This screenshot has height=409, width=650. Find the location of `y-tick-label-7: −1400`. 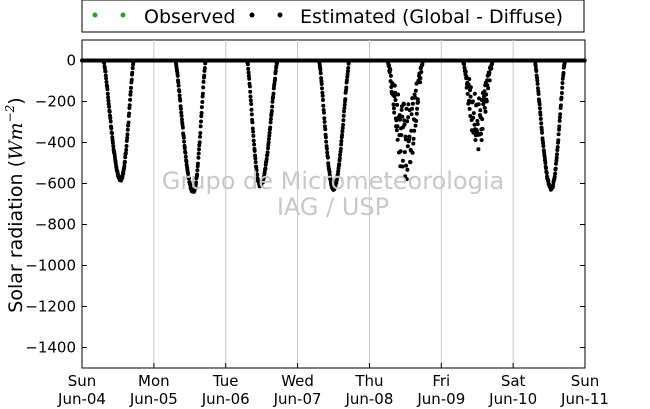

y-tick-label-7: −1400 is located at coordinates (50, 348).